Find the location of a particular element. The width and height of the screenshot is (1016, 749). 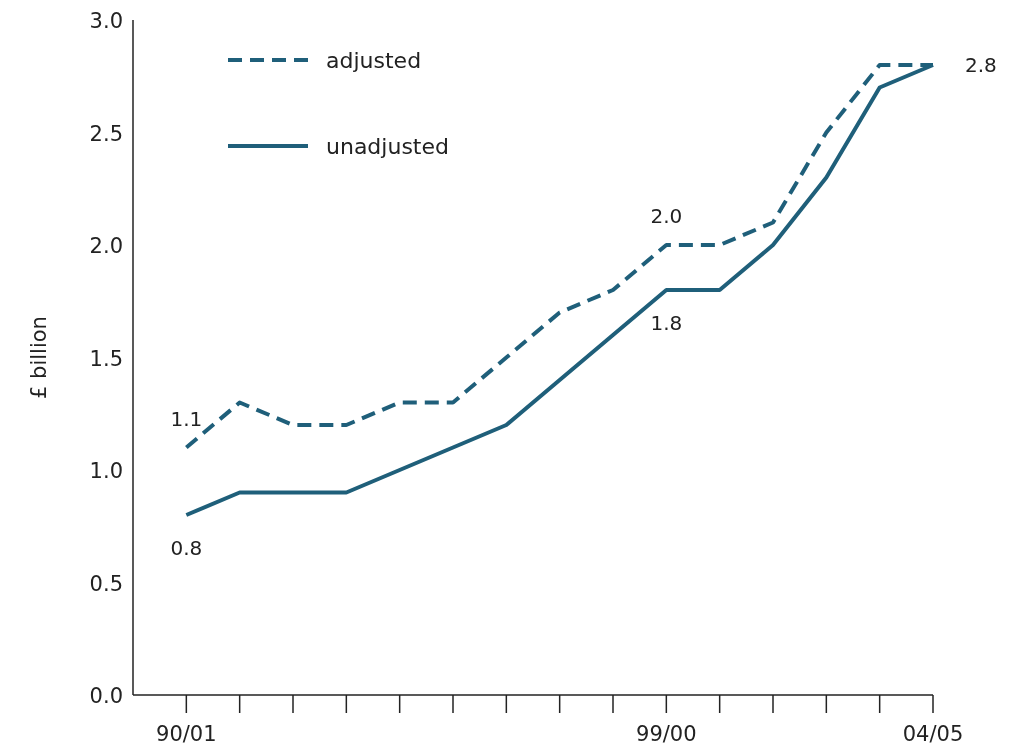

y-tick-label: 2.5 is located at coordinates (106, 133).